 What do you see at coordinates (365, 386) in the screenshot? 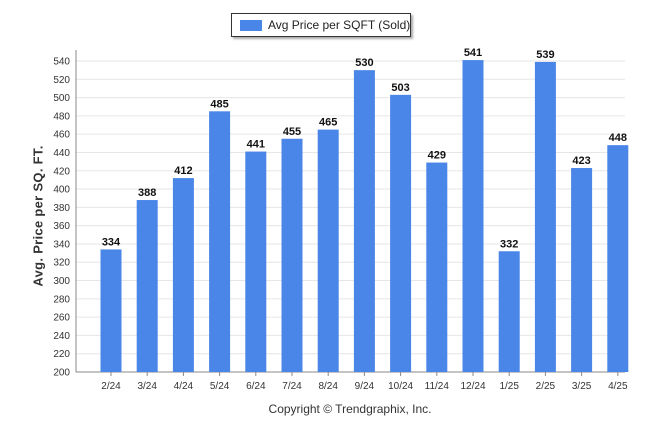
I see `x-tick-label: 9/24` at bounding box center [365, 386].